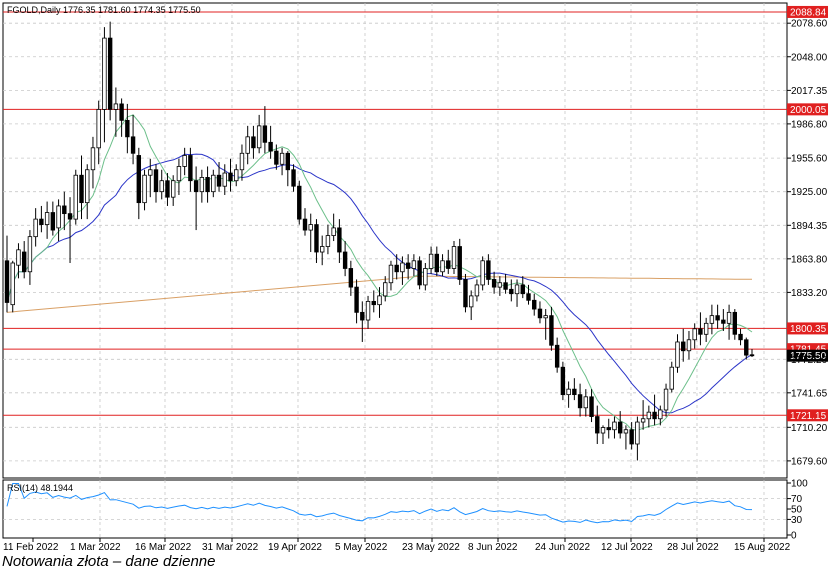  Describe the element at coordinates (163, 547) in the screenshot. I see `x-tick-label: 16 Mar 2022` at that location.